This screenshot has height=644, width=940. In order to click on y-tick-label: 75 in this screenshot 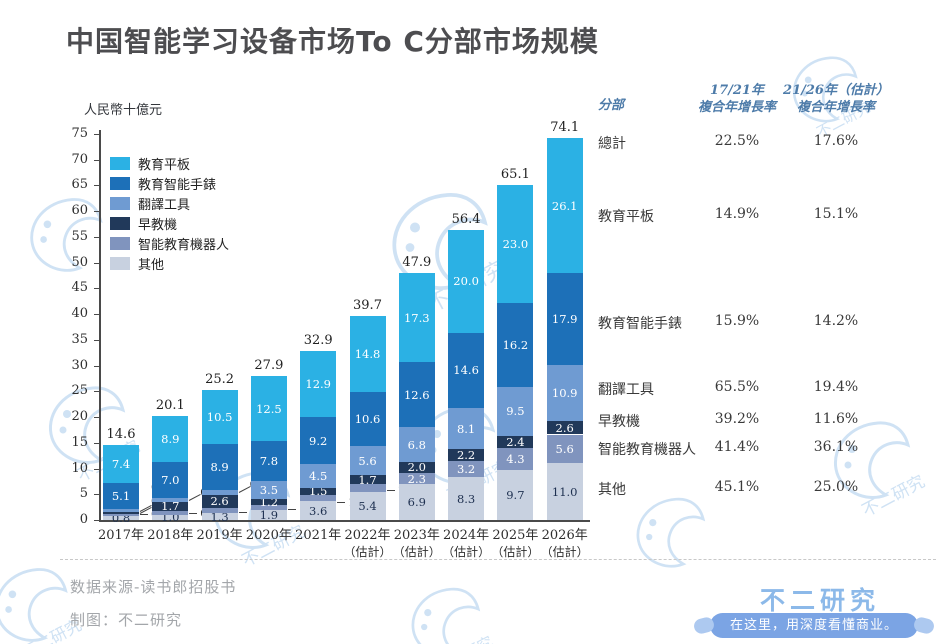, I will do `click(79, 133)`.